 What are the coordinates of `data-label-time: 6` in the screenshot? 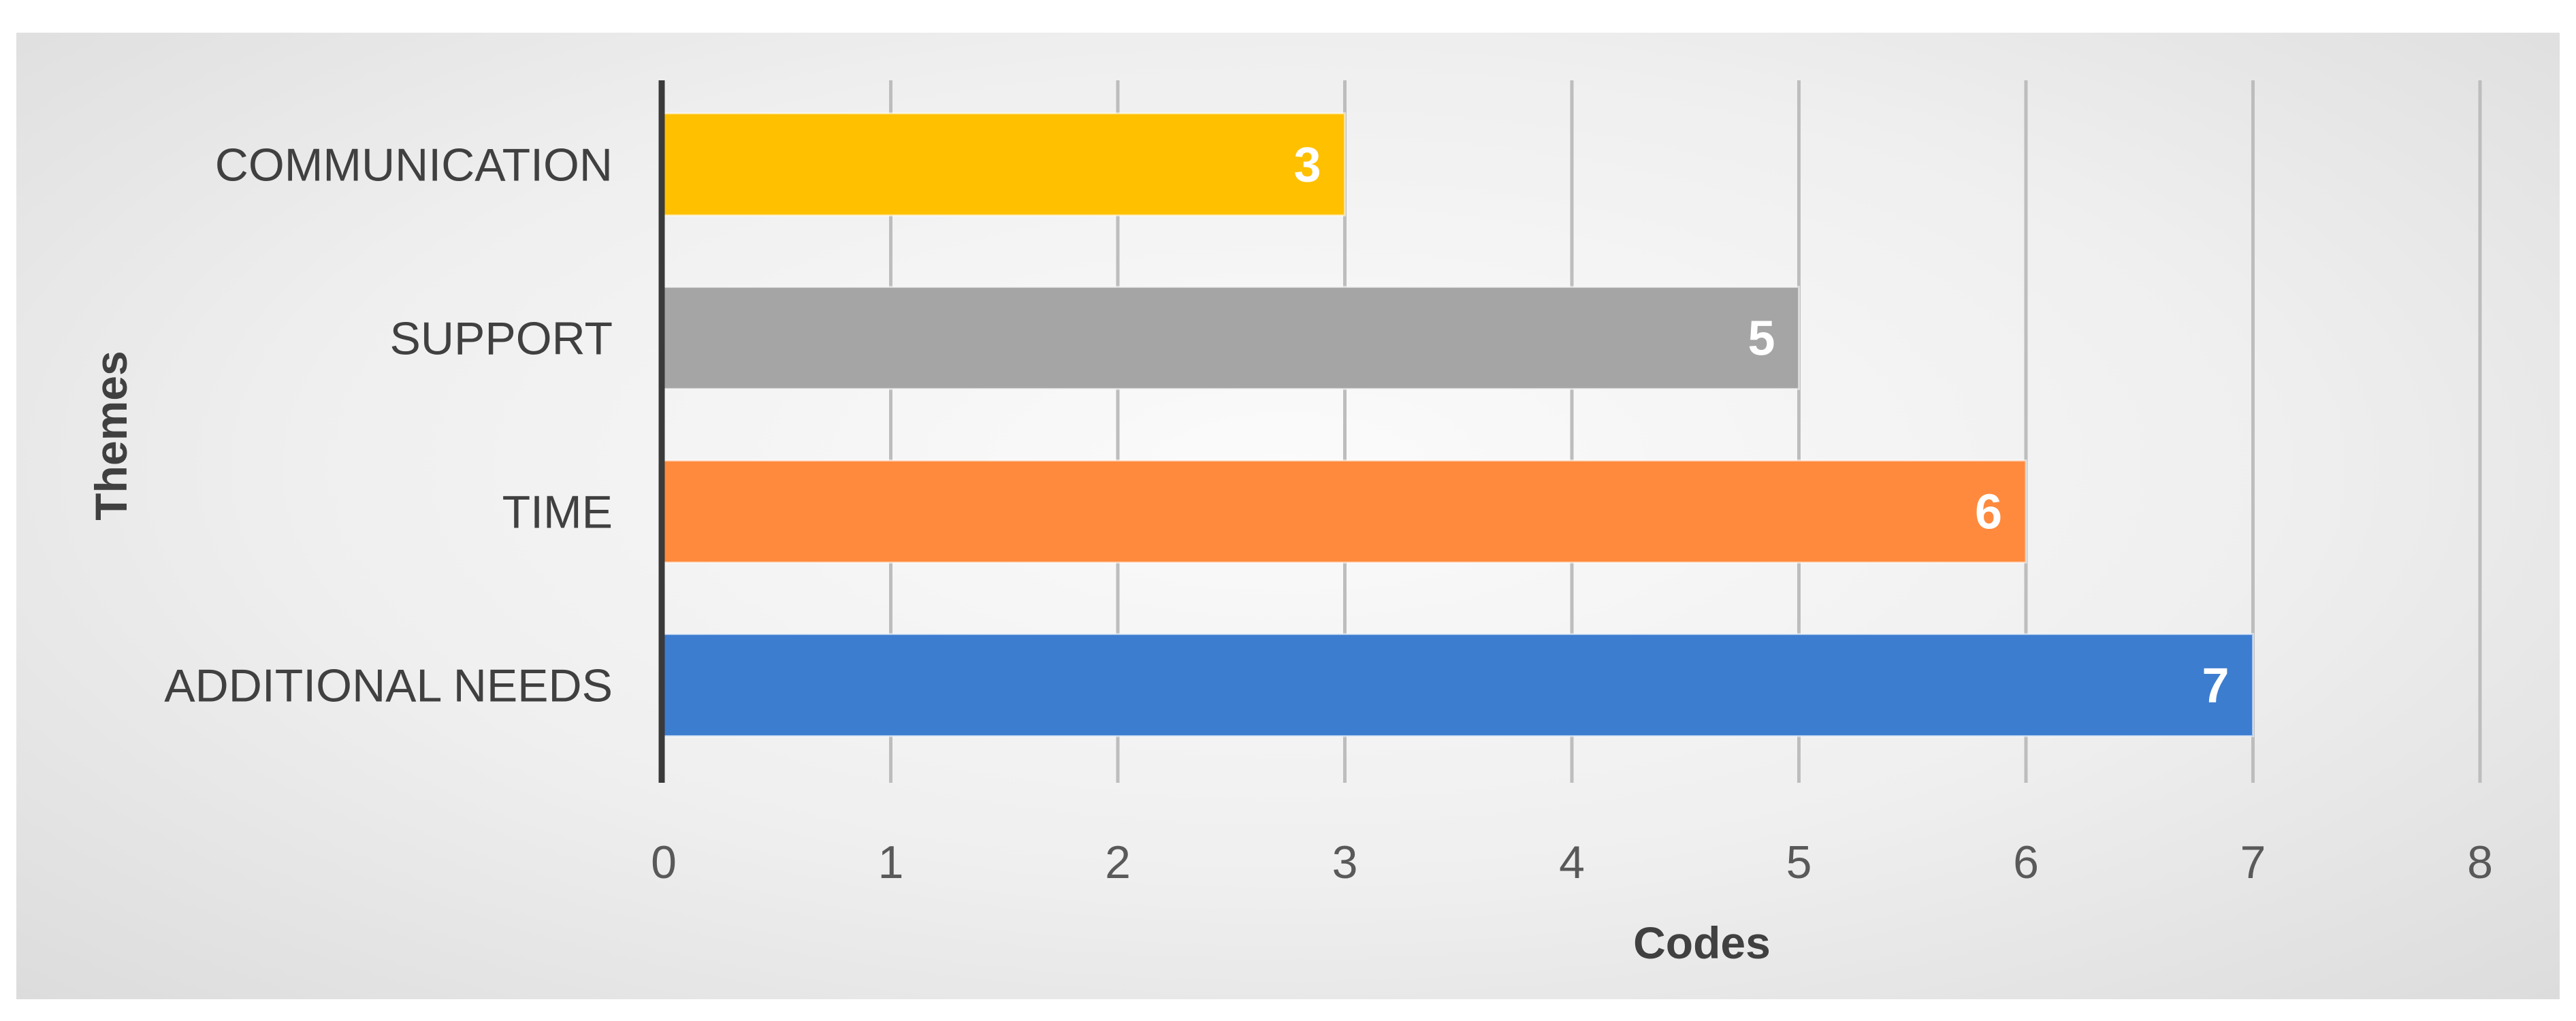 It's located at (1989, 512).